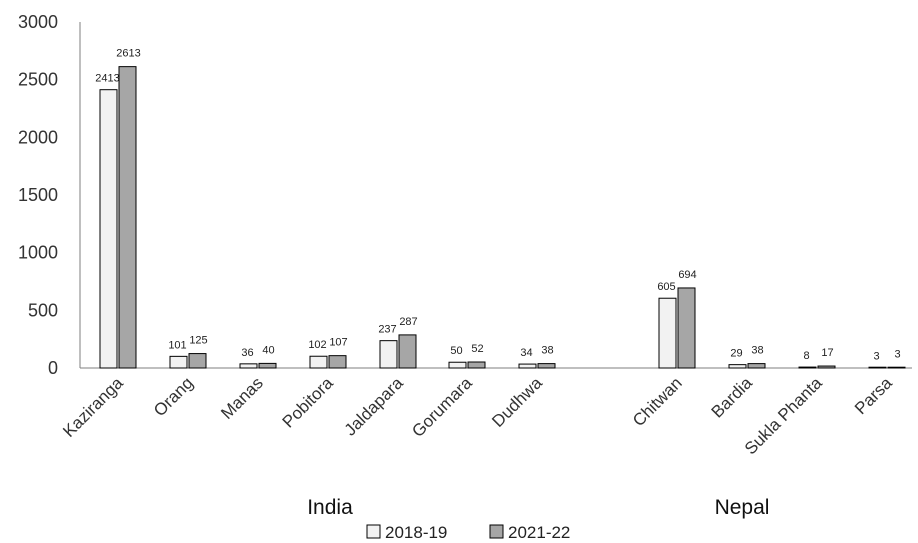 The height and width of the screenshot is (543, 918). What do you see at coordinates (177, 345) in the screenshot?
I see `data-label: 101` at bounding box center [177, 345].